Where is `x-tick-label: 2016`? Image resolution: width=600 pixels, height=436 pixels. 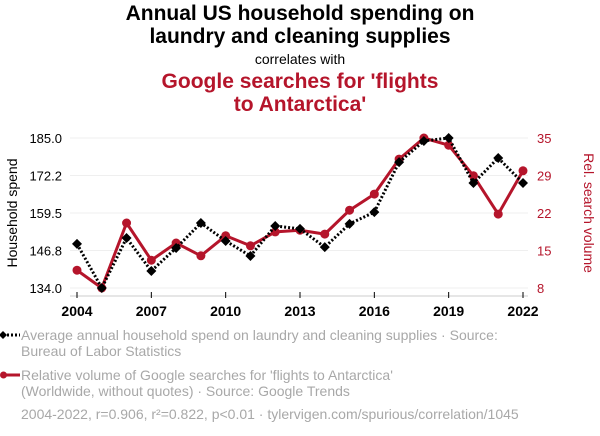 x-tick-label: 2016 is located at coordinates (374, 311).